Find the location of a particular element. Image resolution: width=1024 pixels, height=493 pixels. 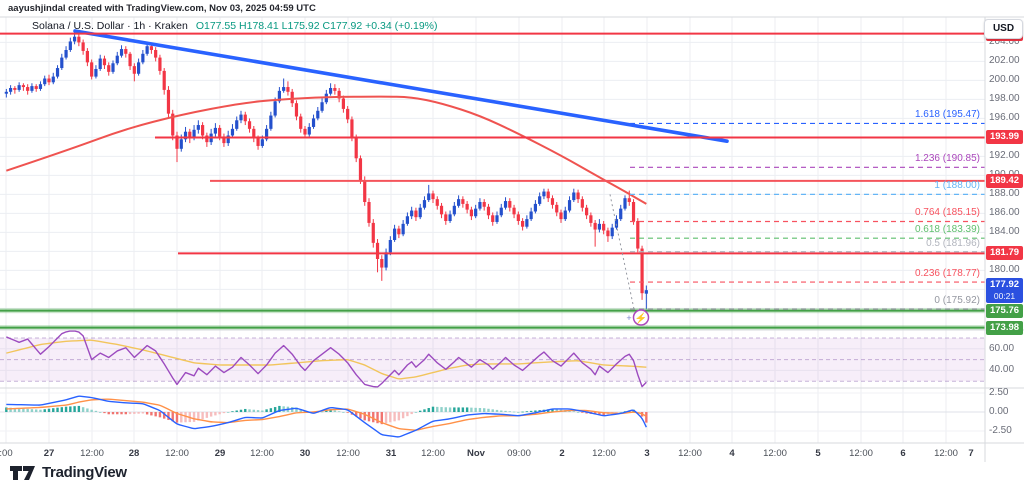

rsi-band is located at coordinates (492, 360).